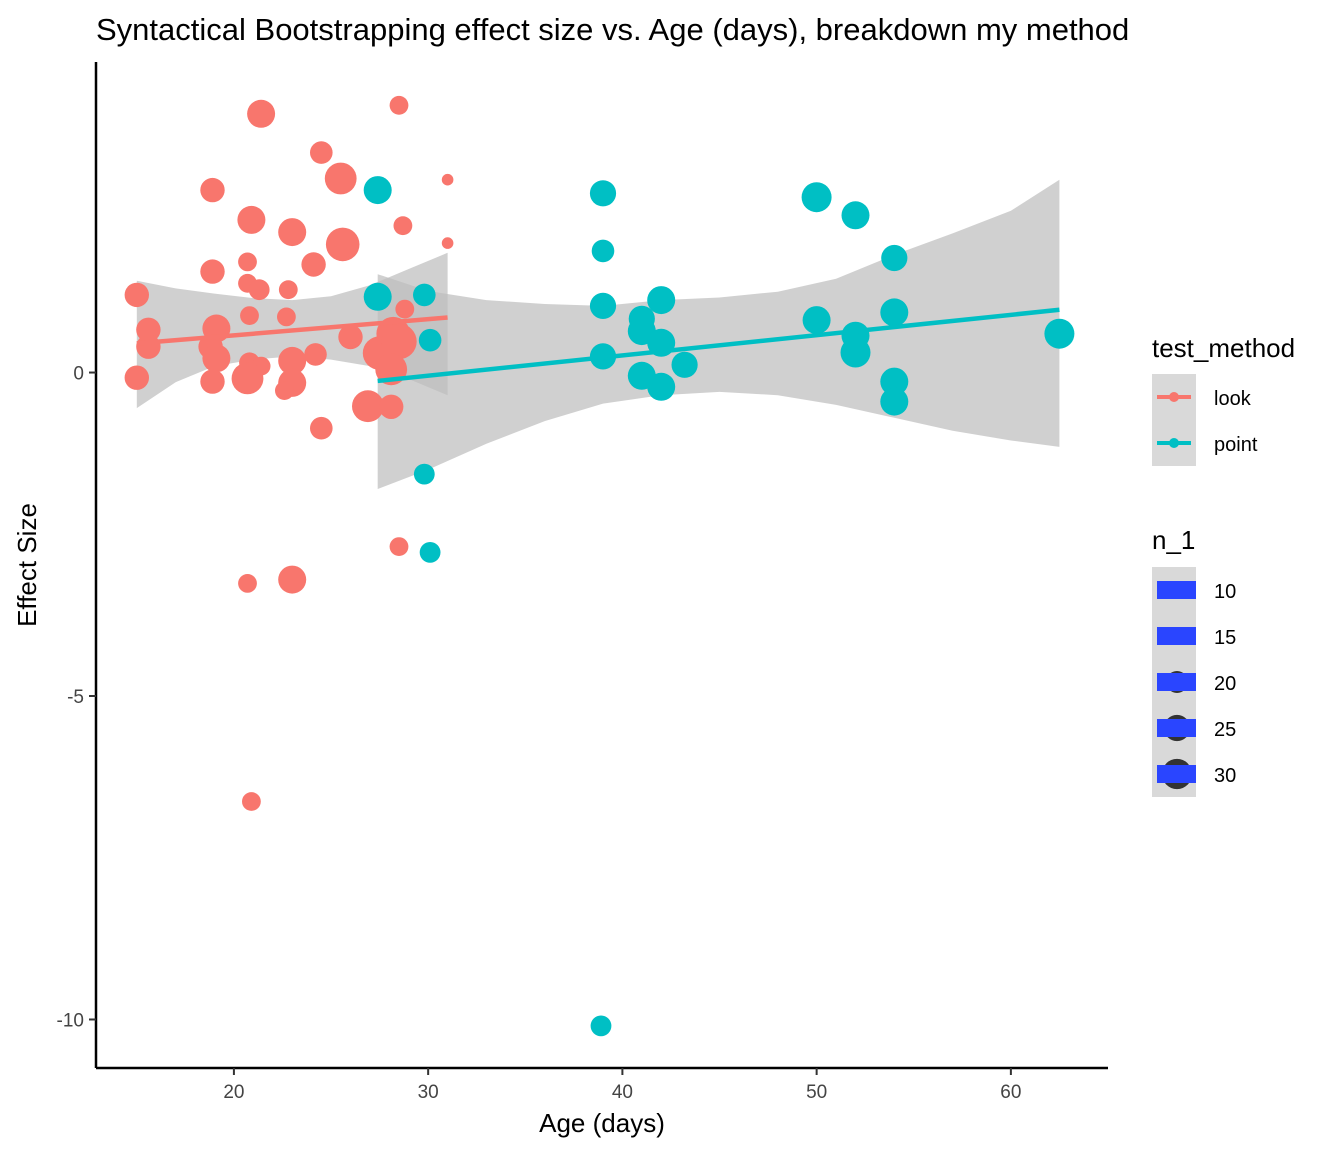  I want to click on ribbon-point, so click(718, 334).